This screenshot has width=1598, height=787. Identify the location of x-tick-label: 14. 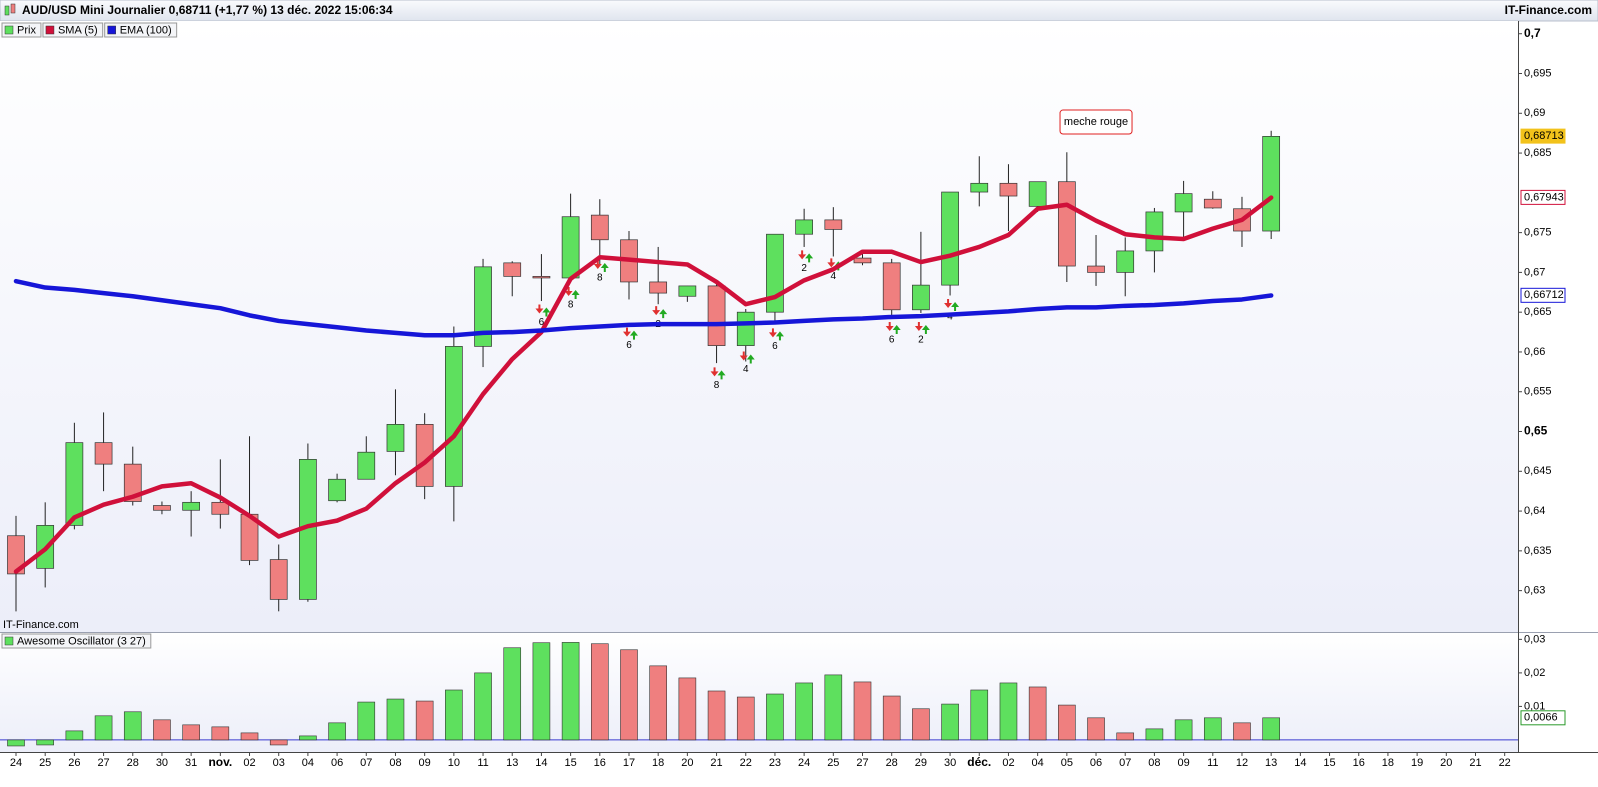
(1300, 763).